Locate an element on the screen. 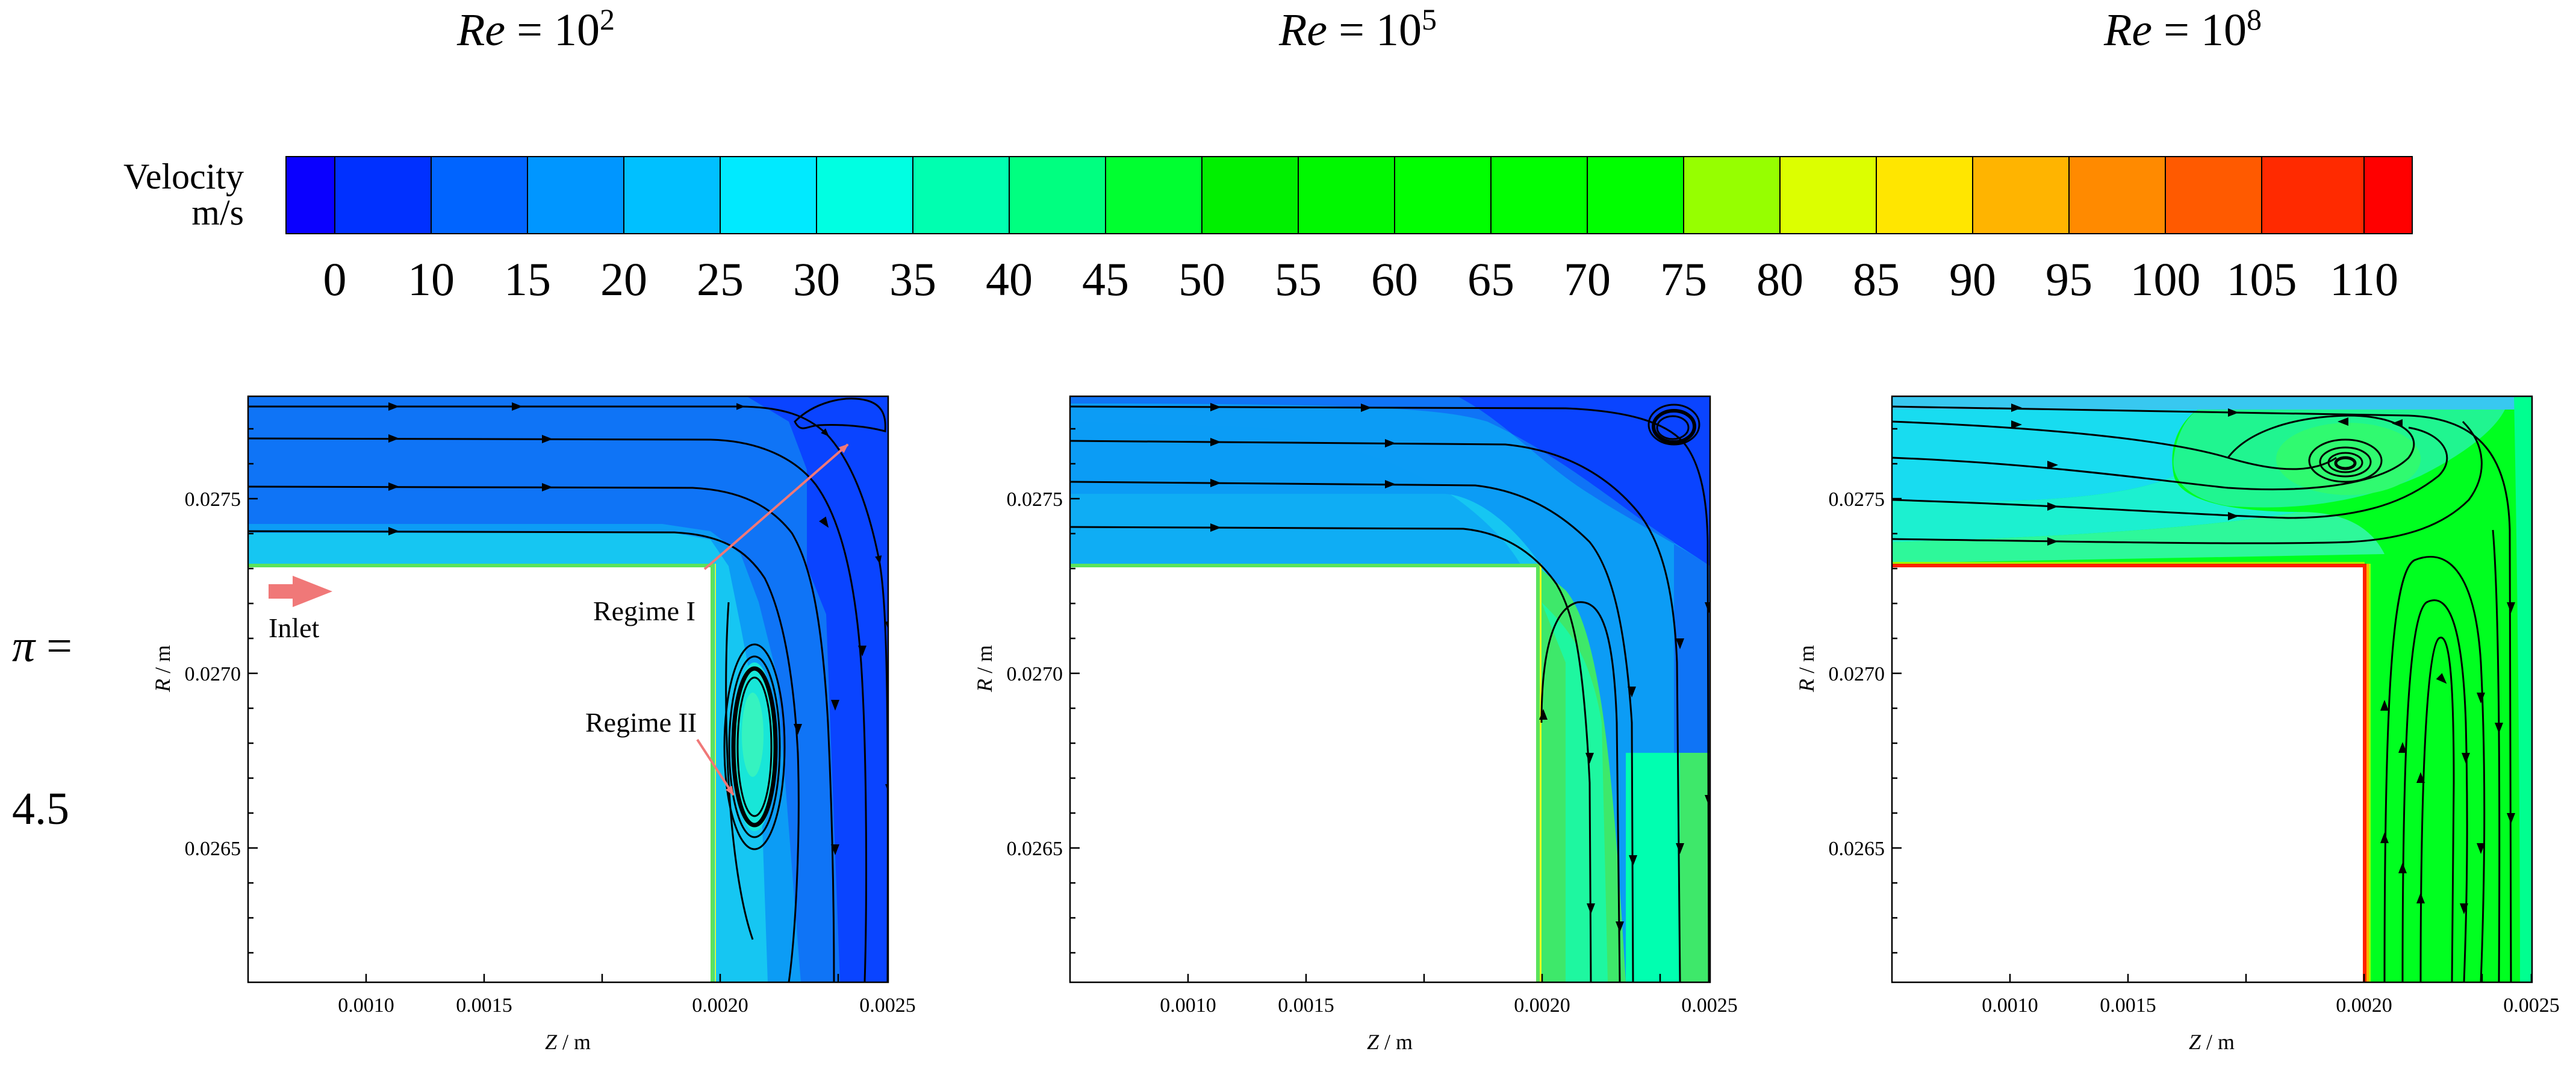  panel-3-ytick-1: 0.0275 is located at coordinates (1857, 499).